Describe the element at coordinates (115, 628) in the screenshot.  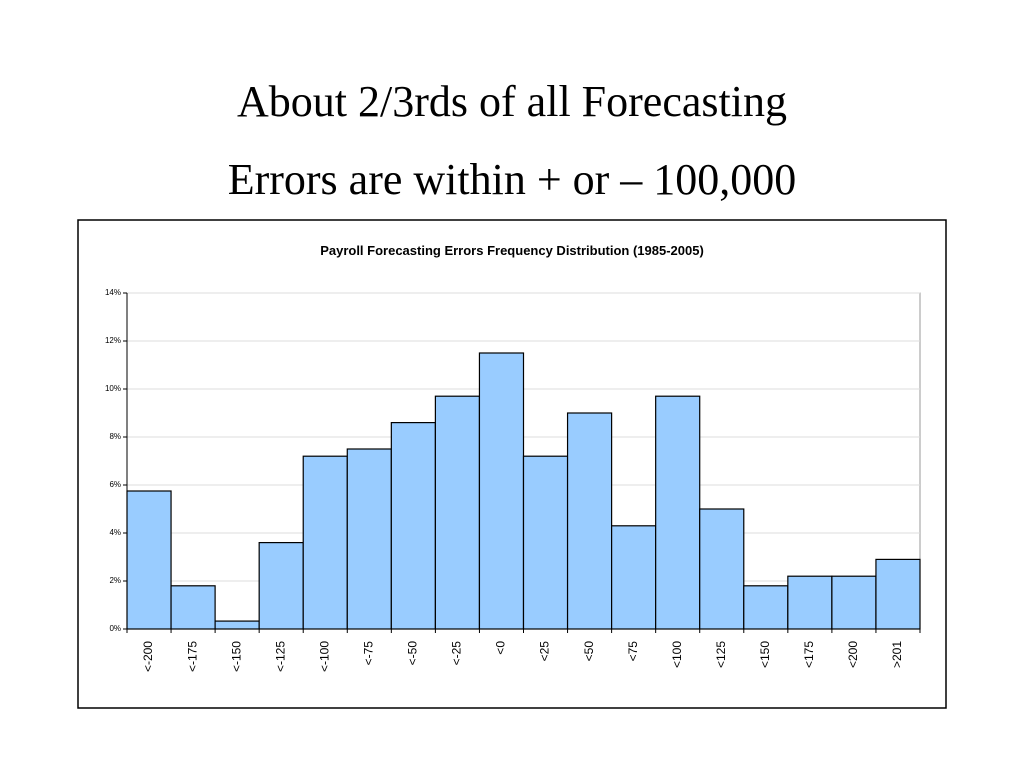
I see `y-tick-label: 0%` at that location.